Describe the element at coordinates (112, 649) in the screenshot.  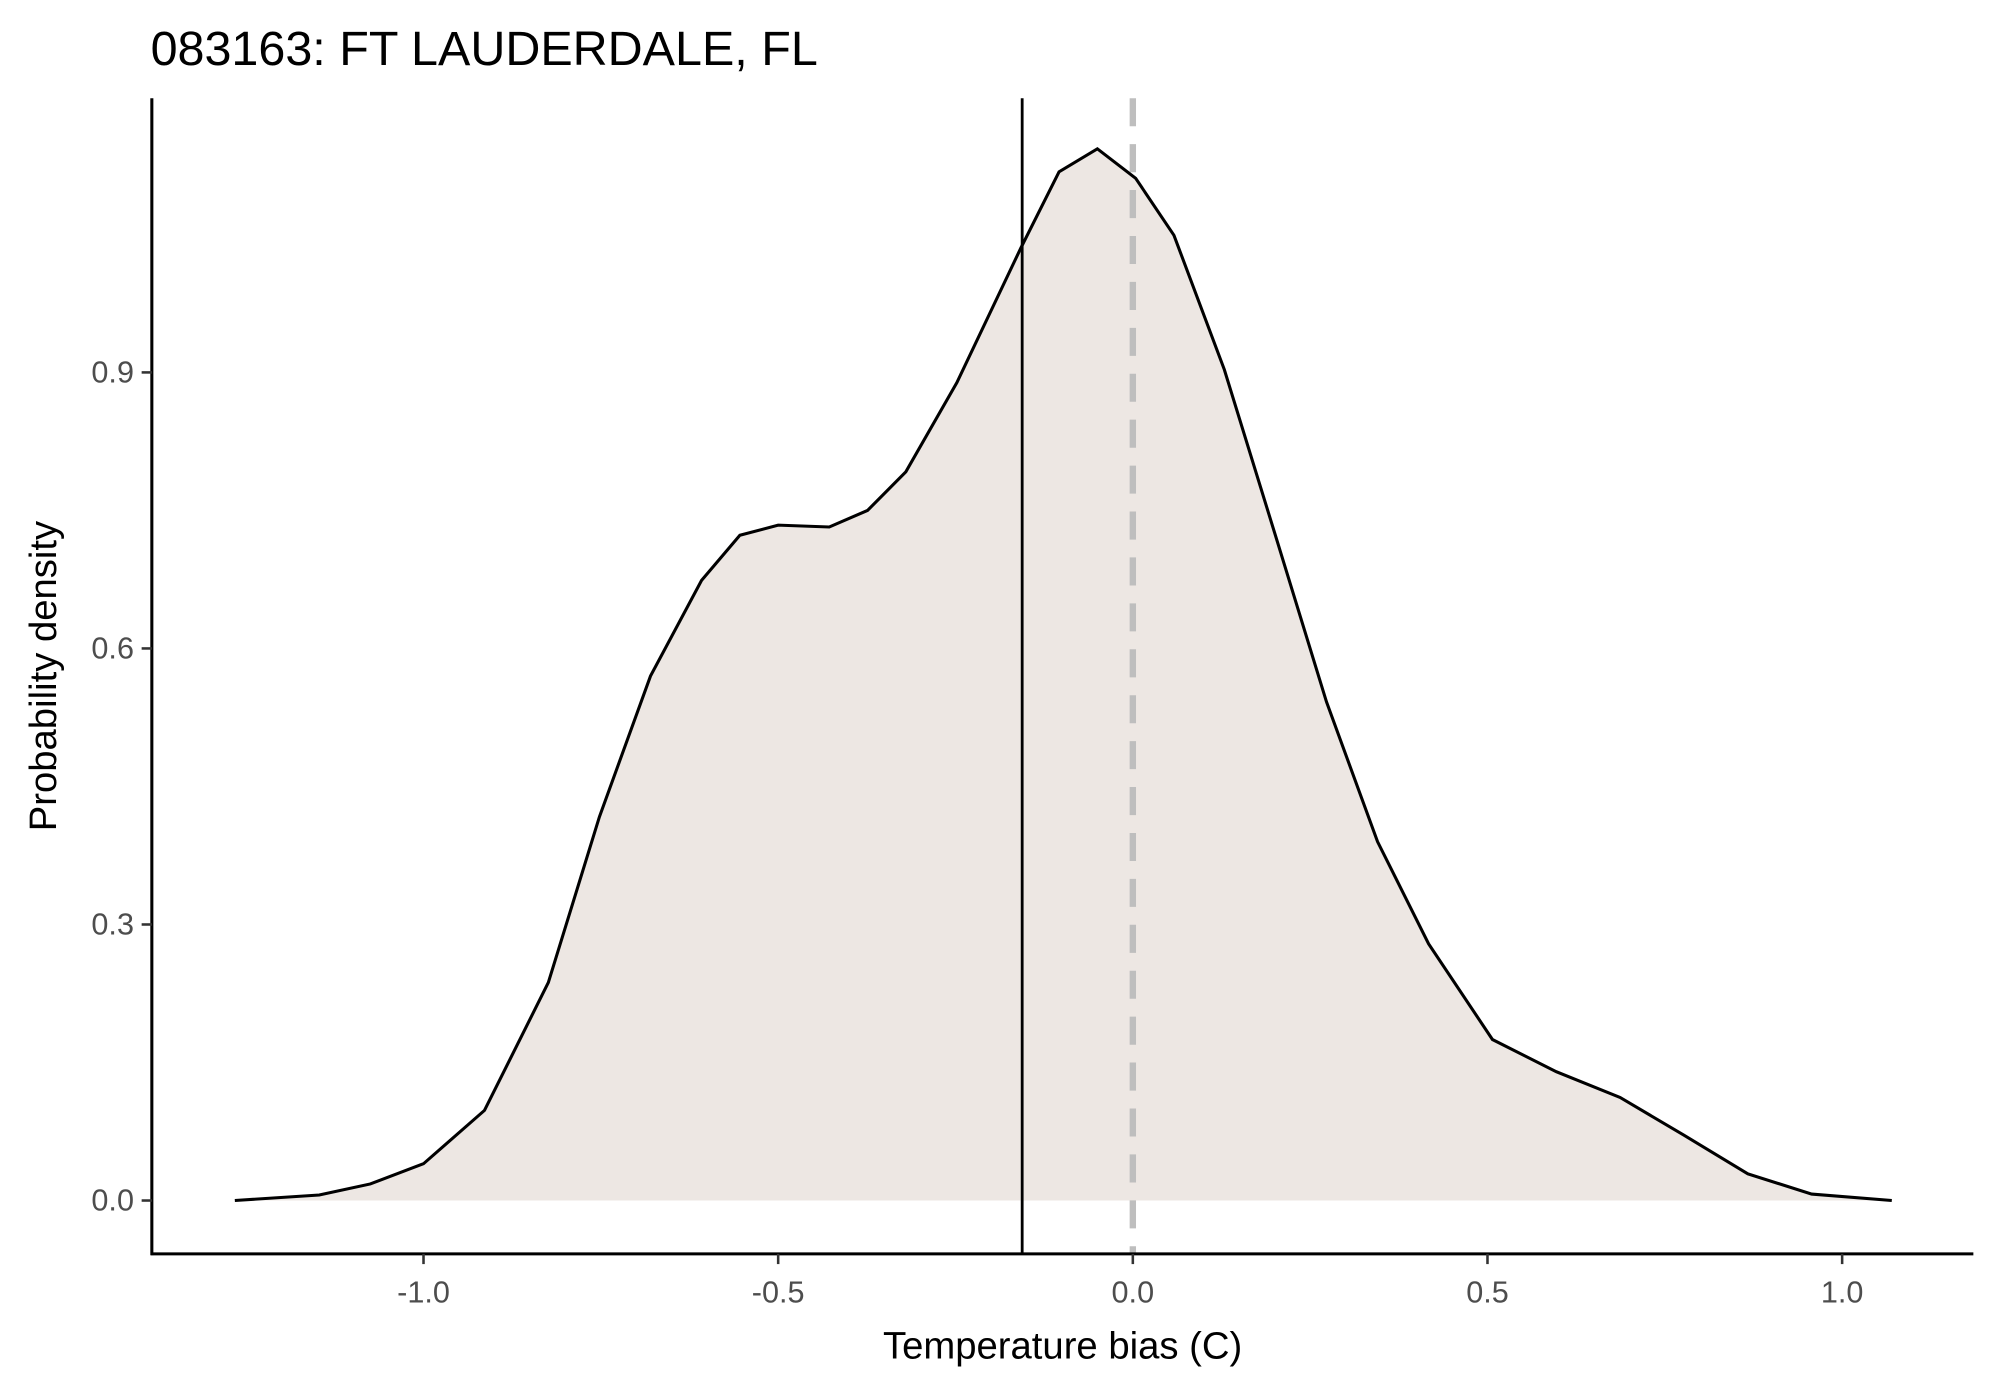
I see `y-tick-label: 0.6` at that location.